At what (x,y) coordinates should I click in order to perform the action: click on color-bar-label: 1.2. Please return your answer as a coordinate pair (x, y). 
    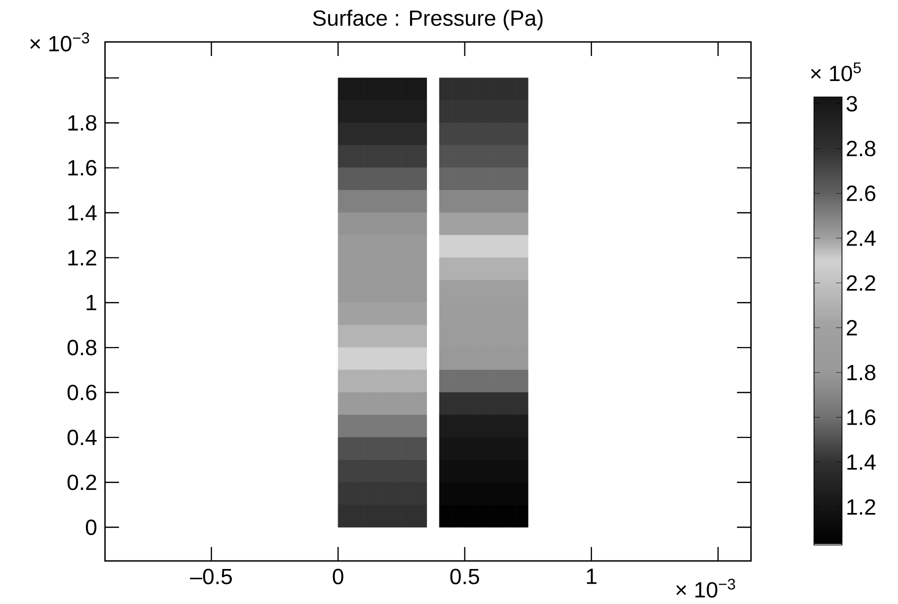
    Looking at the image, I should click on (861, 507).